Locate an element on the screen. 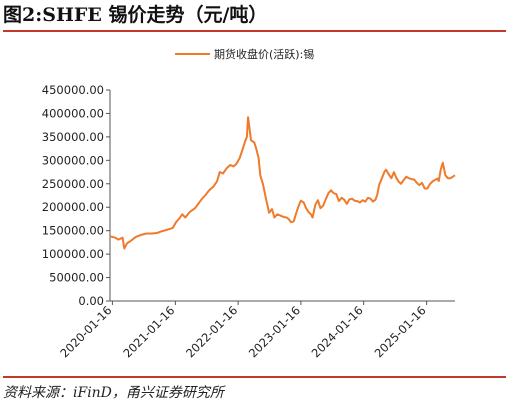  y-tick-label: 250000.00 is located at coordinates (73, 184).